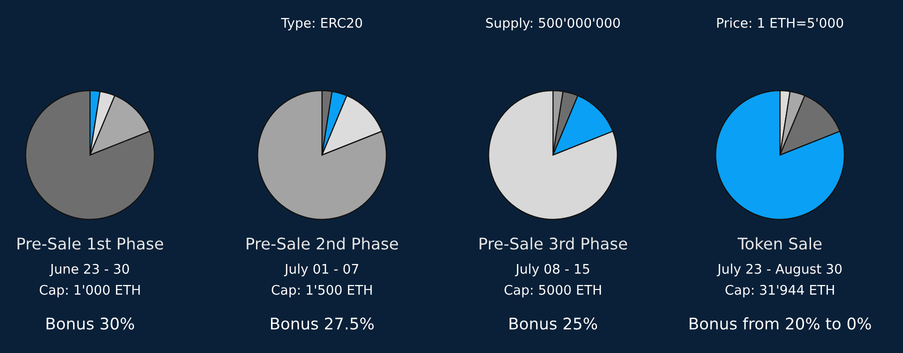 The image size is (903, 353). Describe the element at coordinates (780, 243) in the screenshot. I see `text: Token Sale` at that location.